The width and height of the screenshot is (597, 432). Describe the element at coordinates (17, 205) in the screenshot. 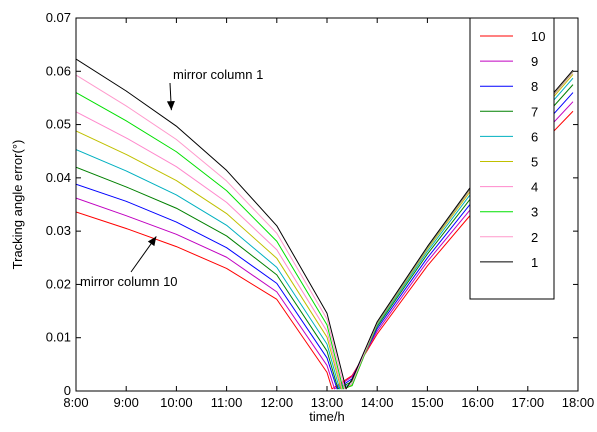

I see `y-axis-label: Tracking angle error(°)` at that location.